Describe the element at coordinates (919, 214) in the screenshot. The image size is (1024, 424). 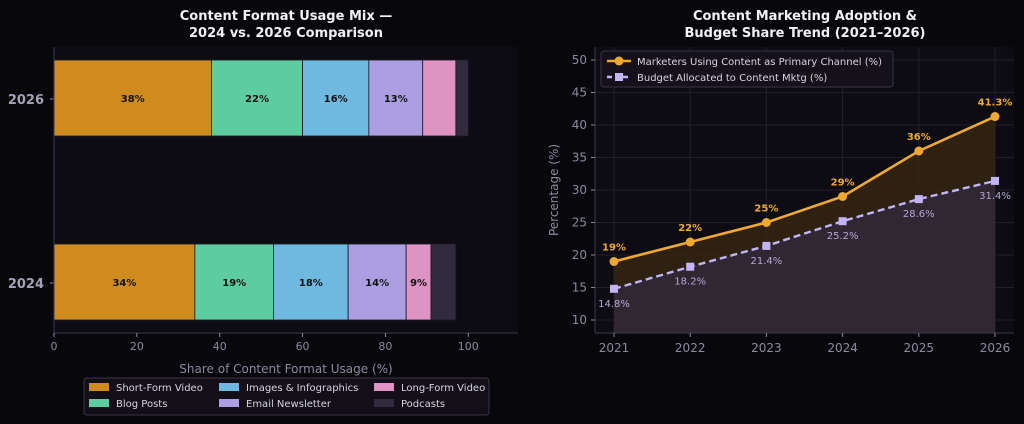
I see `budget-data-label: 28.6%` at that location.